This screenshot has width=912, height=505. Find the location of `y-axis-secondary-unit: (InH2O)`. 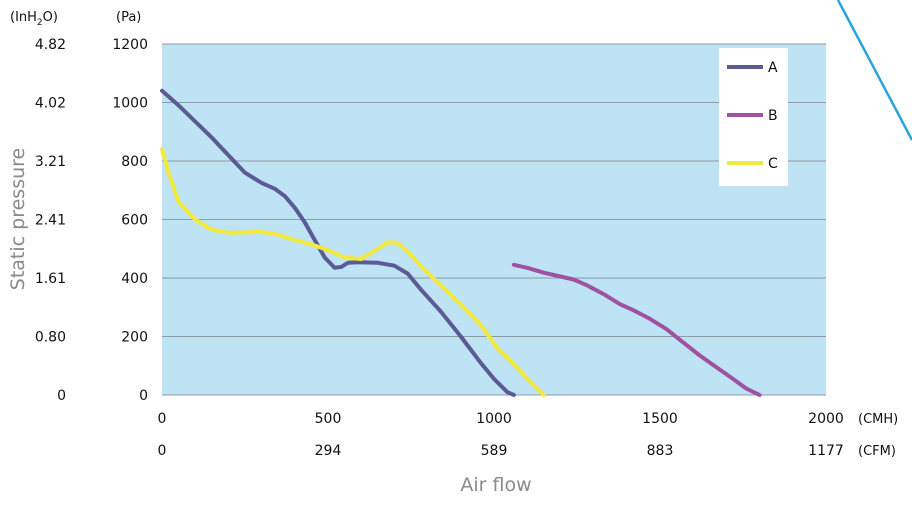

y-axis-secondary-unit: (InH2O) is located at coordinates (34, 19).